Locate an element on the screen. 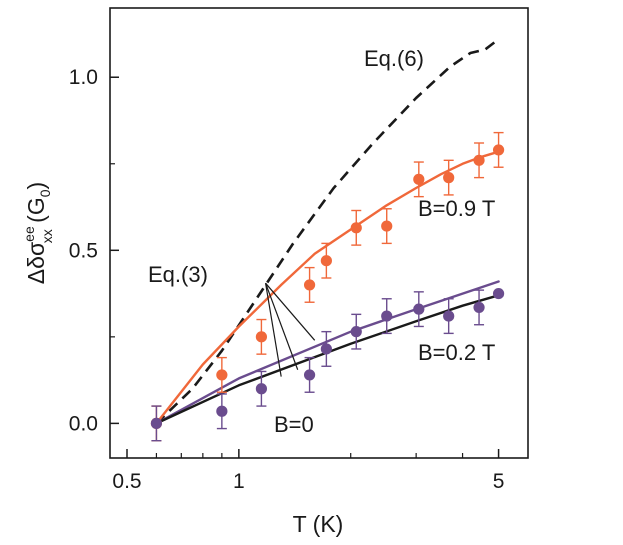 The width and height of the screenshot is (623, 545). annotation-eq3: Eq.(3) is located at coordinates (178, 274).